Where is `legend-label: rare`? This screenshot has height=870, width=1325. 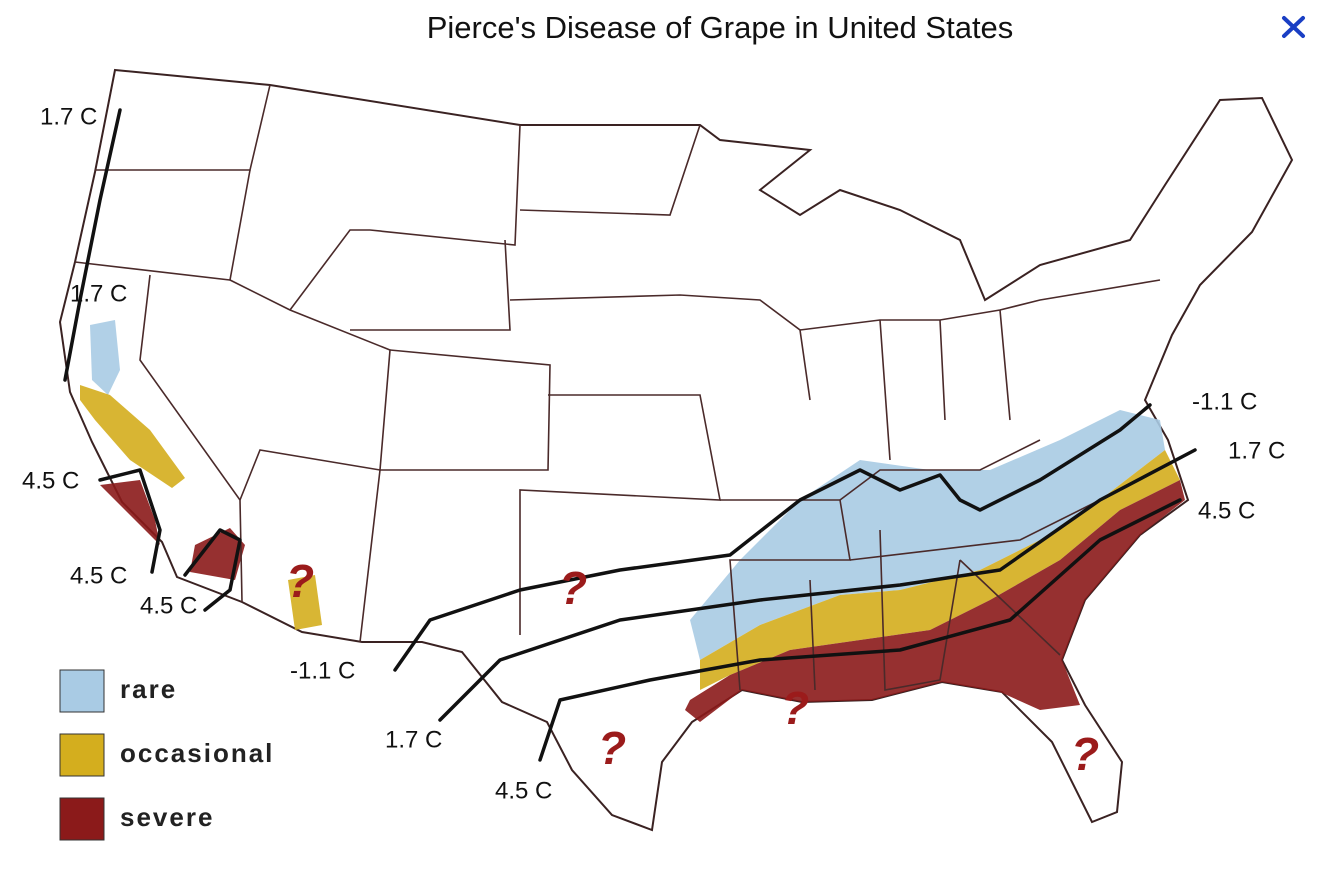 legend-label: rare is located at coordinates (148, 689).